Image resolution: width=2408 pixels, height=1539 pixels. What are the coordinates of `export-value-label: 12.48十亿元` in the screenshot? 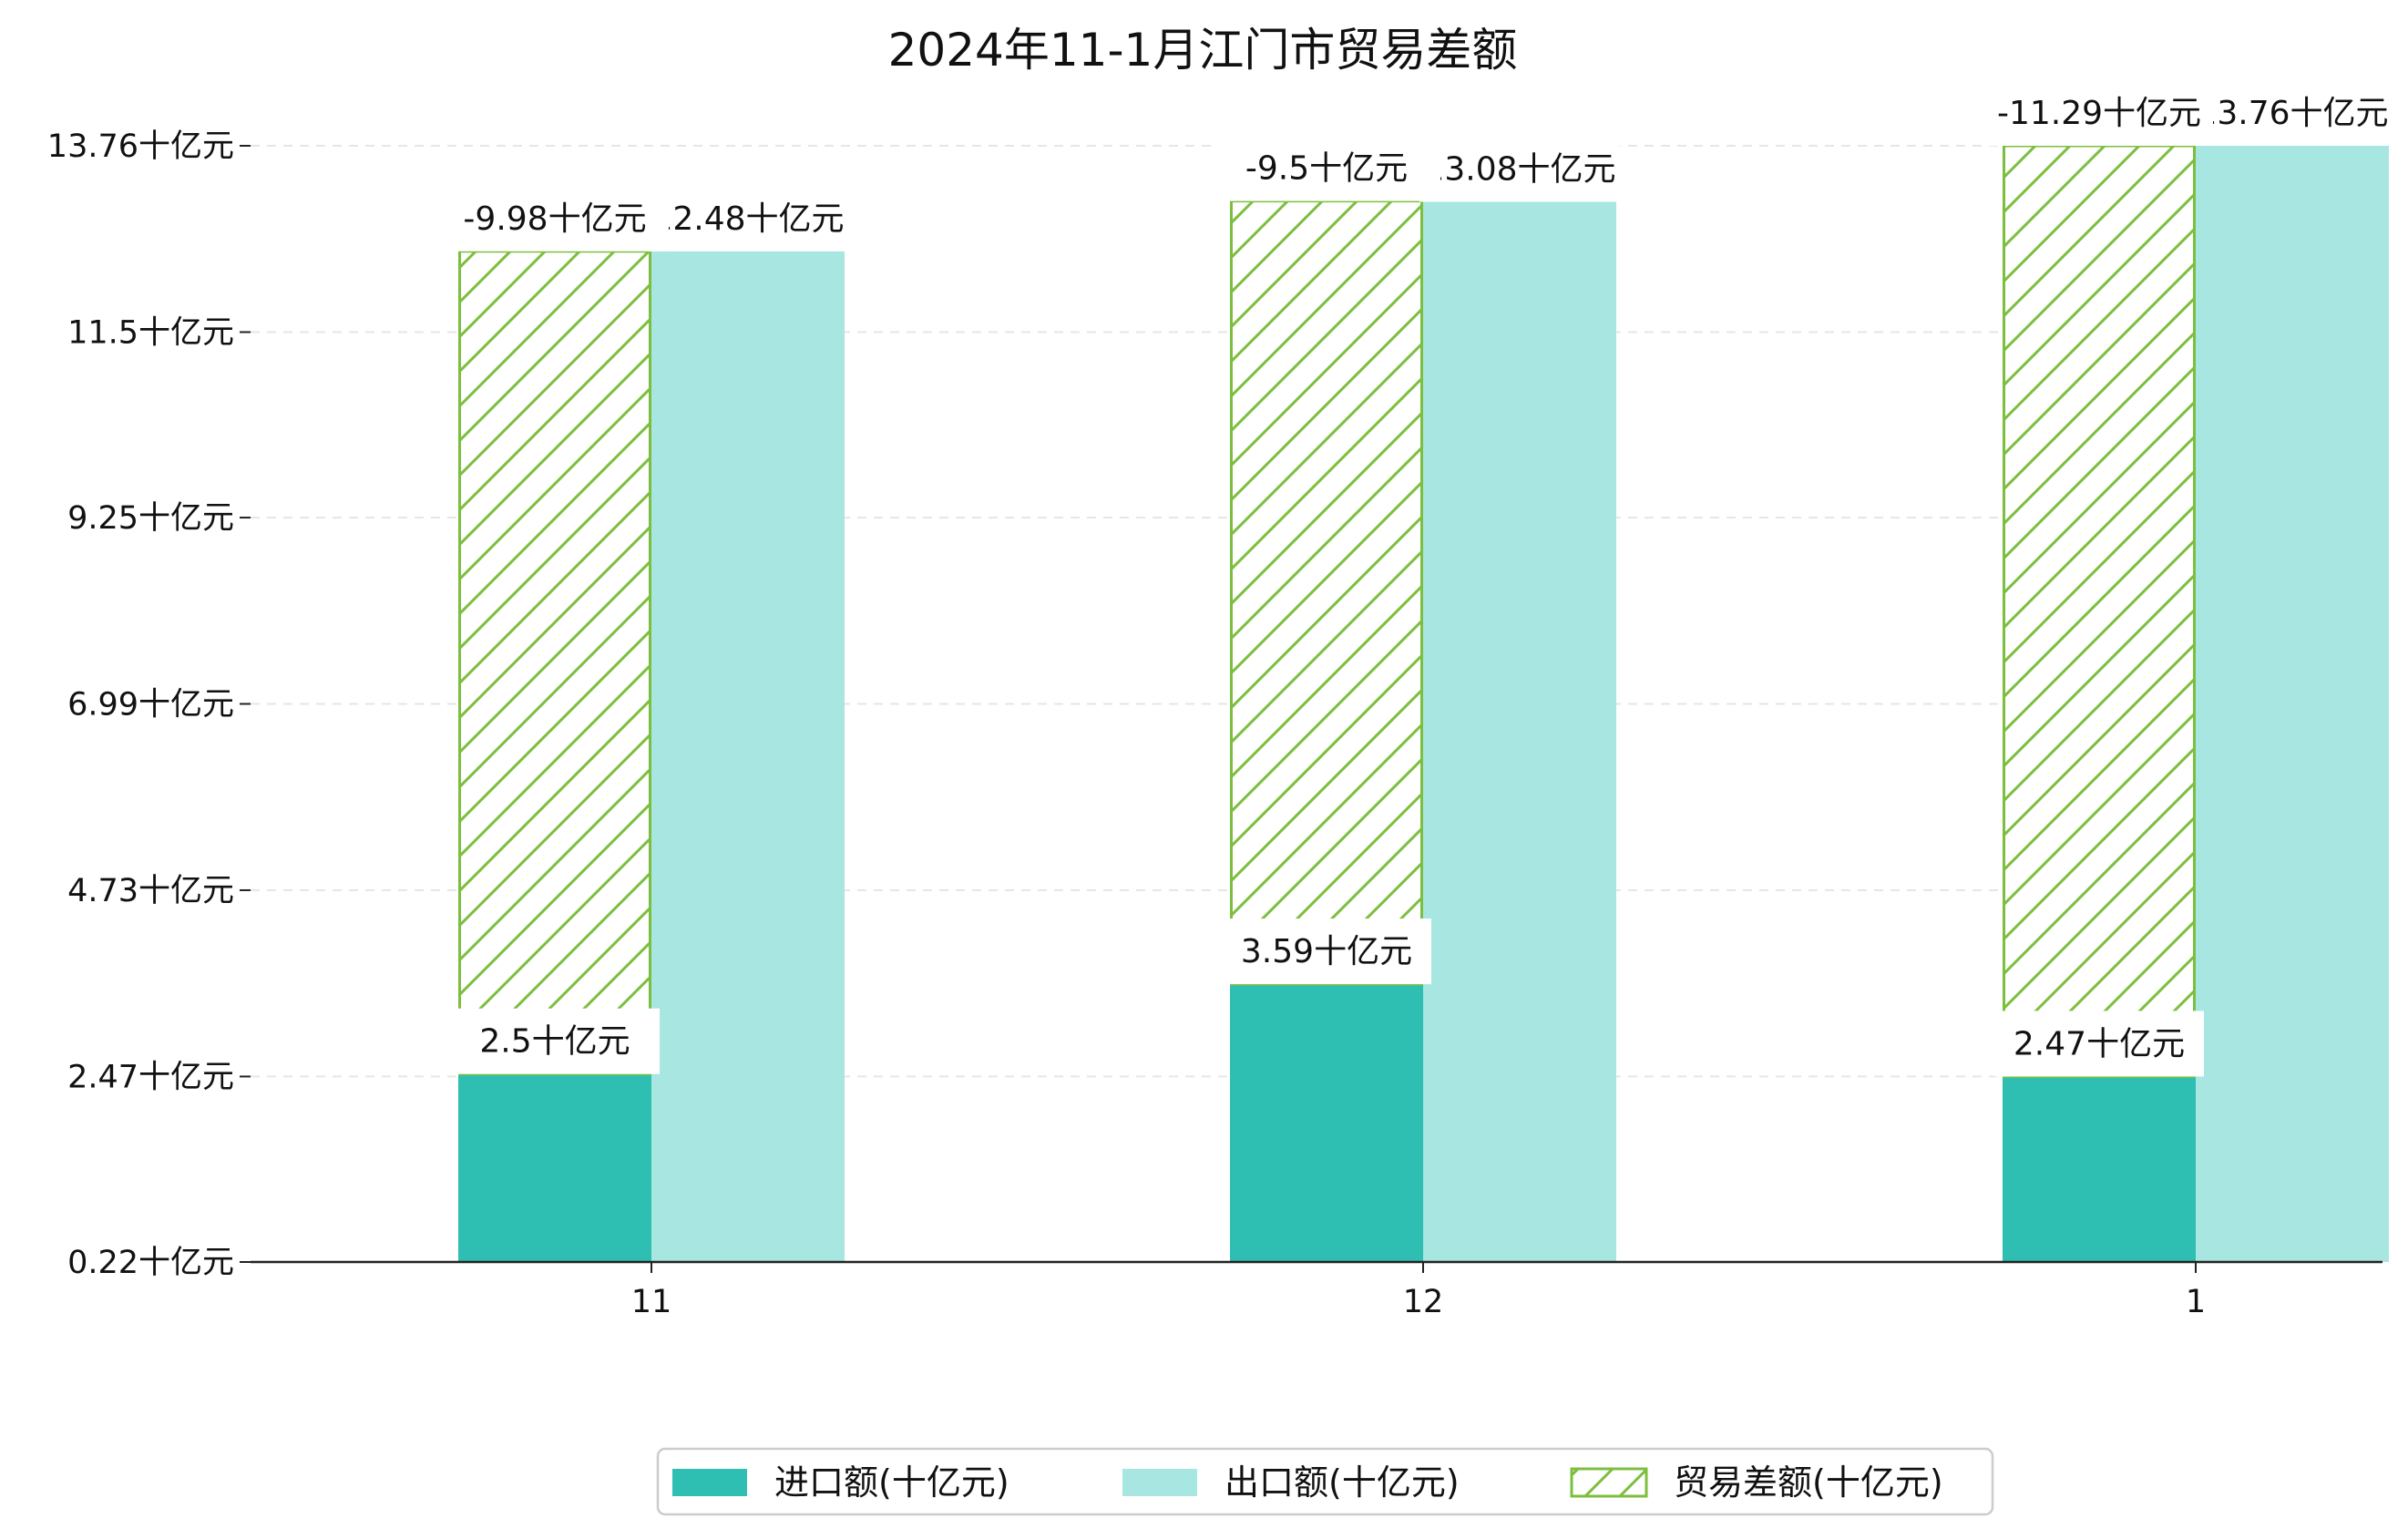 It's located at (748, 219).